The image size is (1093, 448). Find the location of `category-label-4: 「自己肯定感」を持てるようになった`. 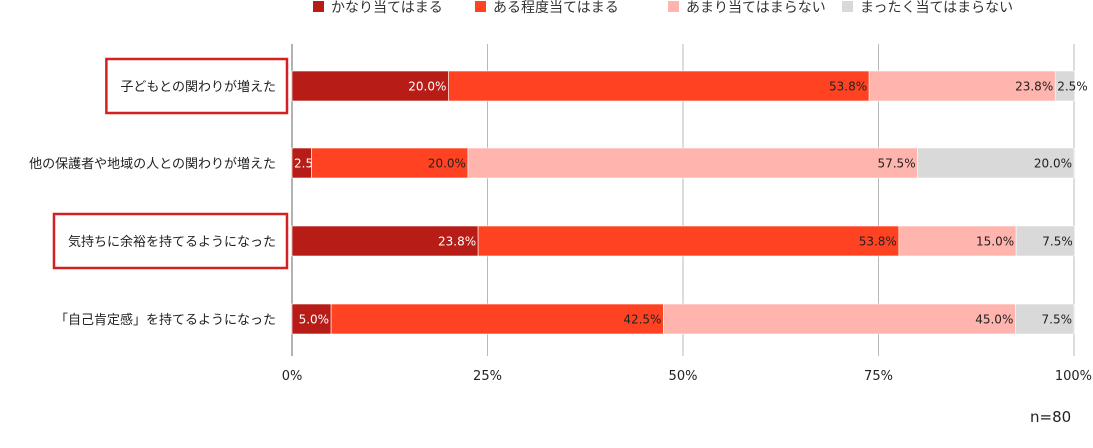

category-label-4: 「自己肯定感」を持てるようになった is located at coordinates (165, 320).